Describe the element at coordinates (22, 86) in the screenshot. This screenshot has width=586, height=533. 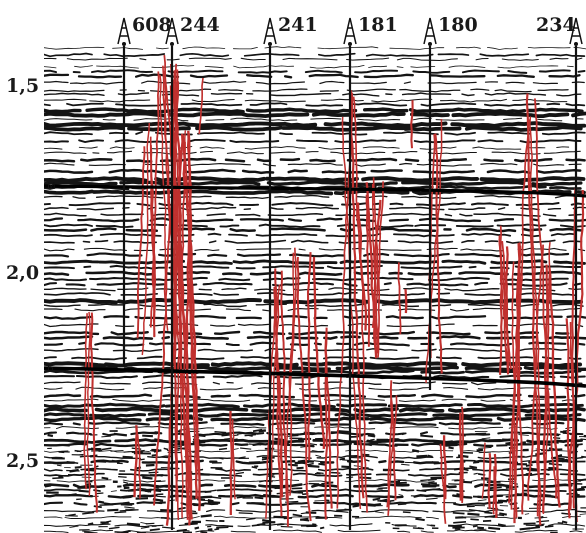
I see `time-tick-label-1-5: 1,5` at that location.